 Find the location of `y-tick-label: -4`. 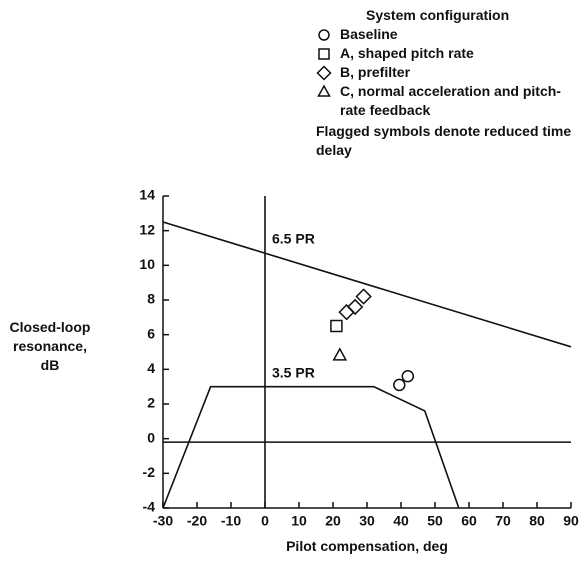

y-tick-label: -4 is located at coordinates (149, 507).